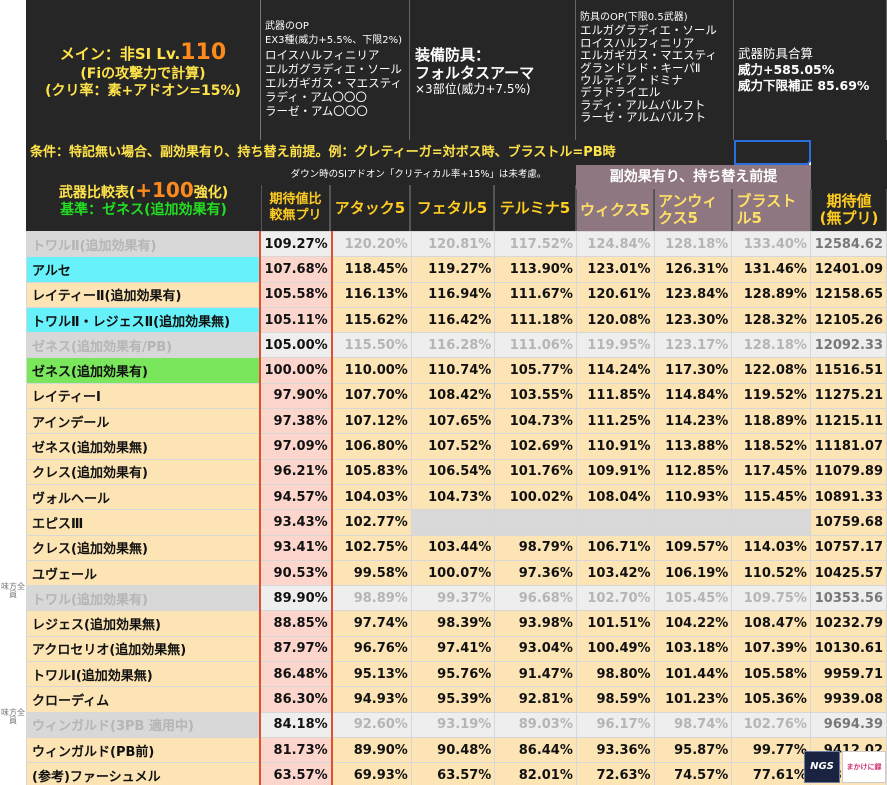 This screenshot has height=785, width=887. Describe the element at coordinates (693, 210) in the screenshot. I see `col-anwix: アンウィクス5` at that location.